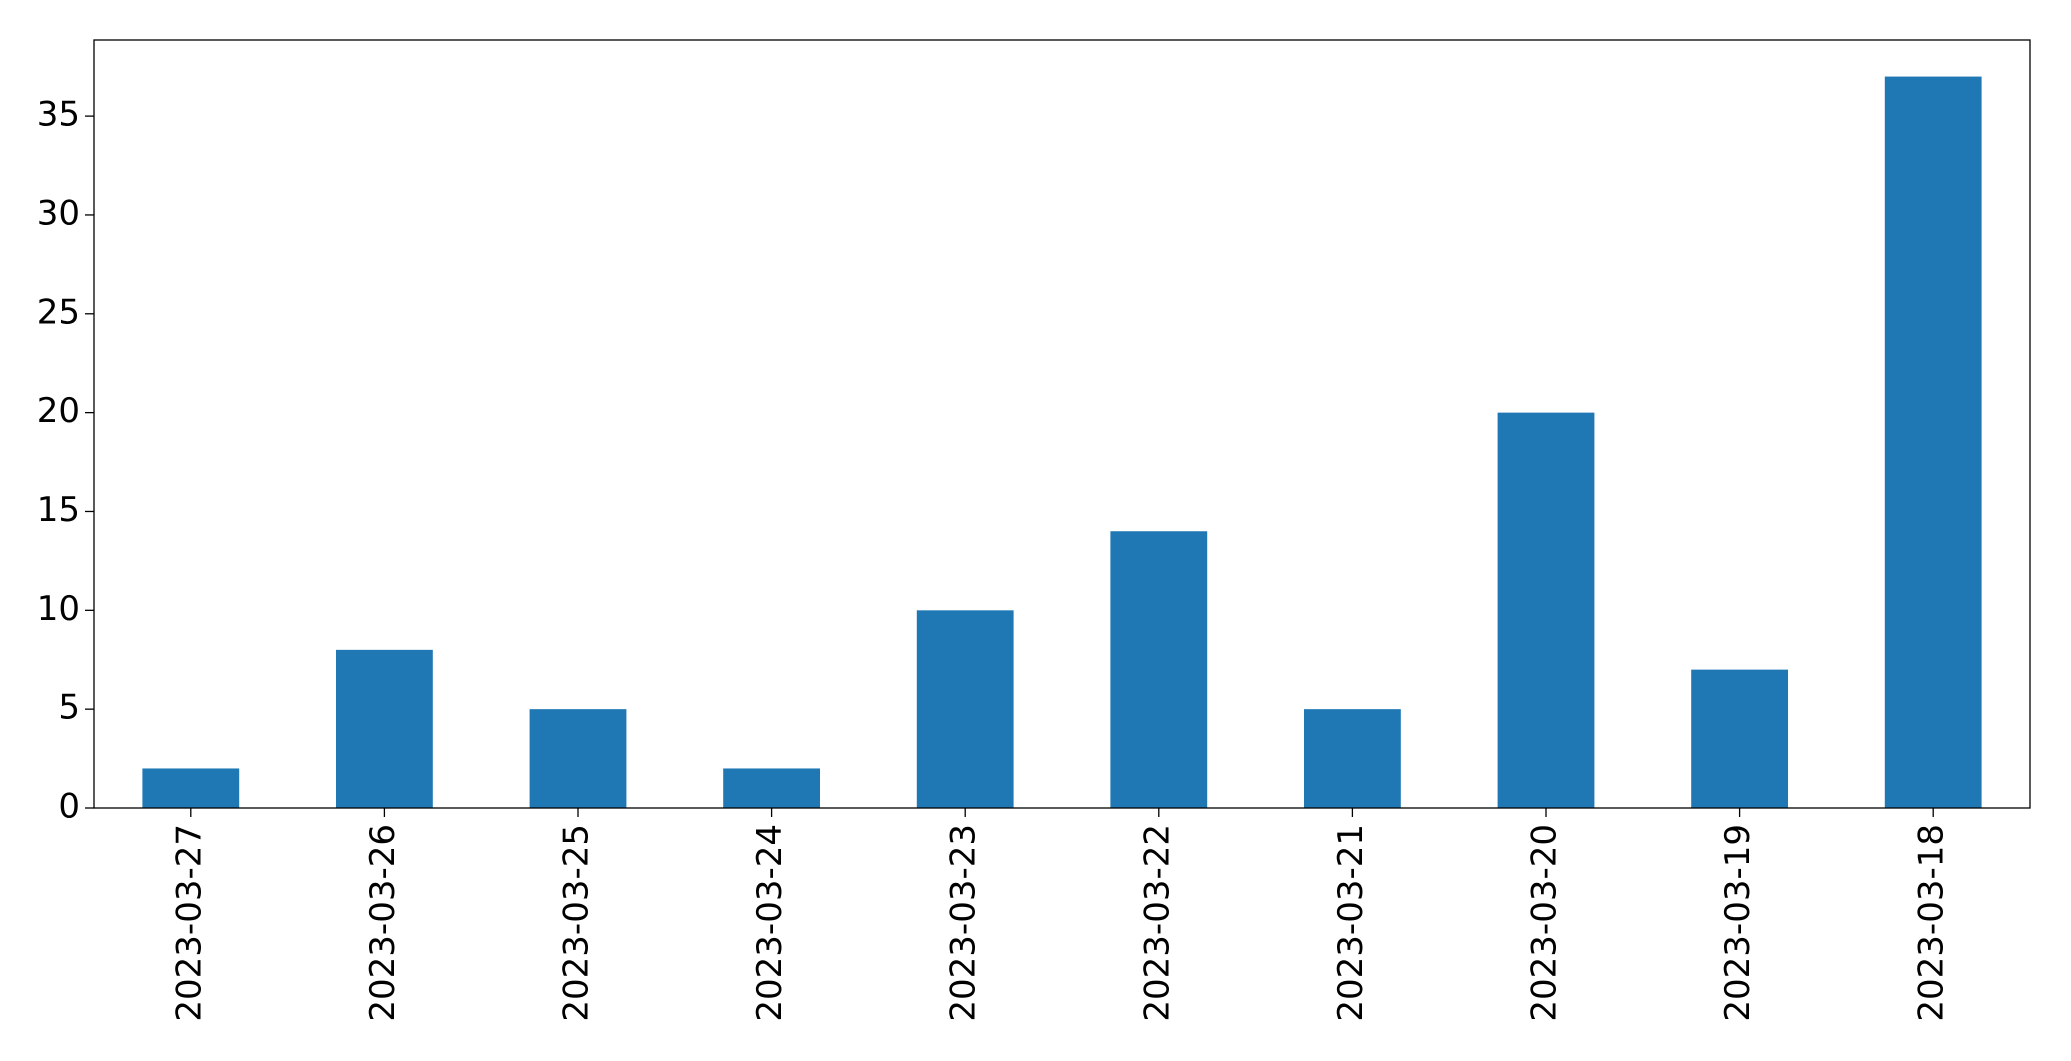 The width and height of the screenshot is (2071, 1061). Describe the element at coordinates (189, 923) in the screenshot. I see `x-tick-label: 2023-03-27` at that location.